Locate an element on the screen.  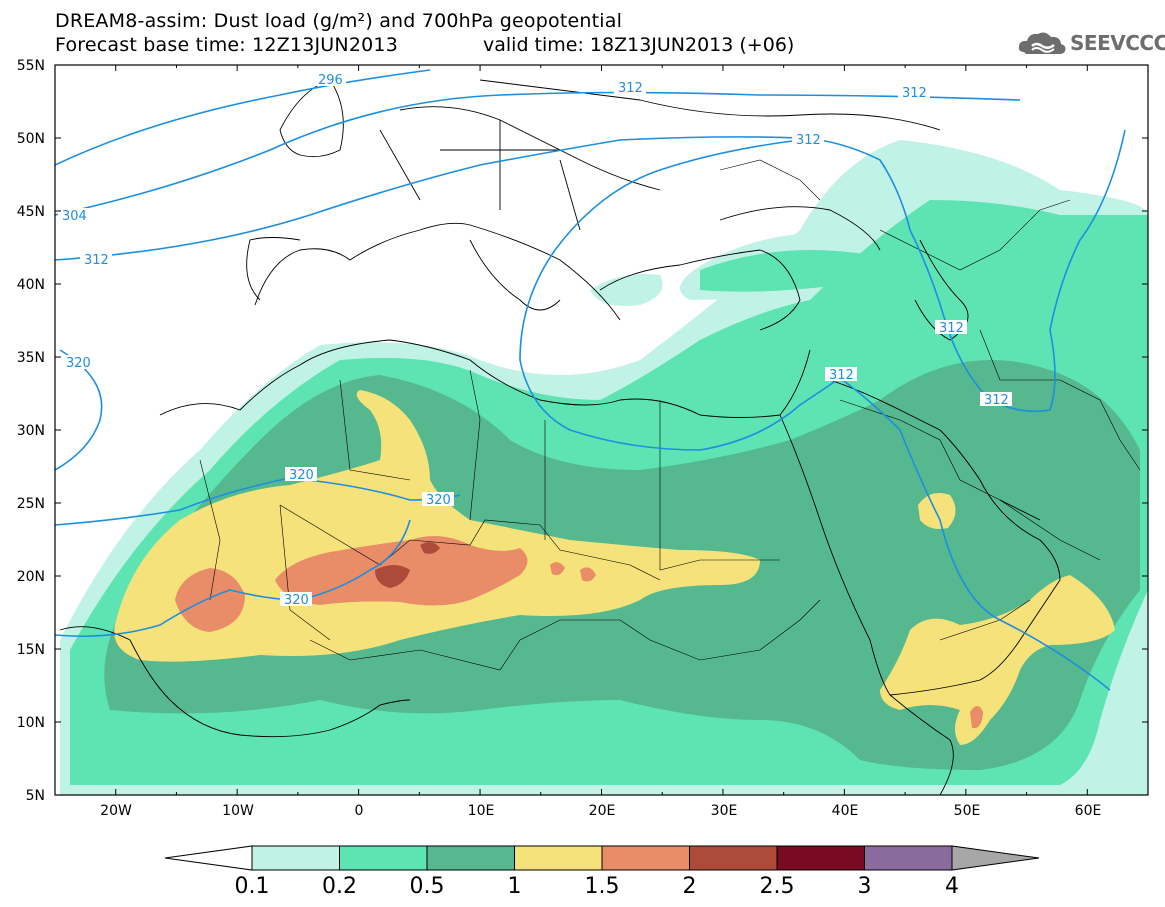
colorbar: 0.1 0.2 0.5 1 1.5 2 2.5 3 4 is located at coordinates (602, 872).